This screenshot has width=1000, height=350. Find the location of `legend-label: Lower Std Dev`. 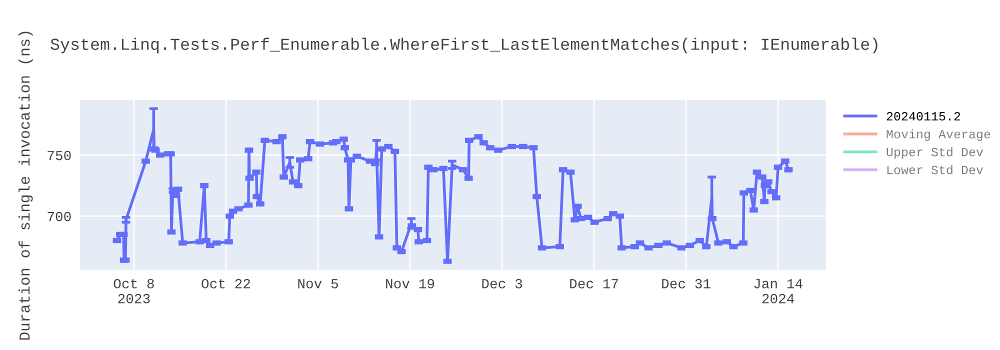

legend-label: Lower Std Dev is located at coordinates (935, 169).